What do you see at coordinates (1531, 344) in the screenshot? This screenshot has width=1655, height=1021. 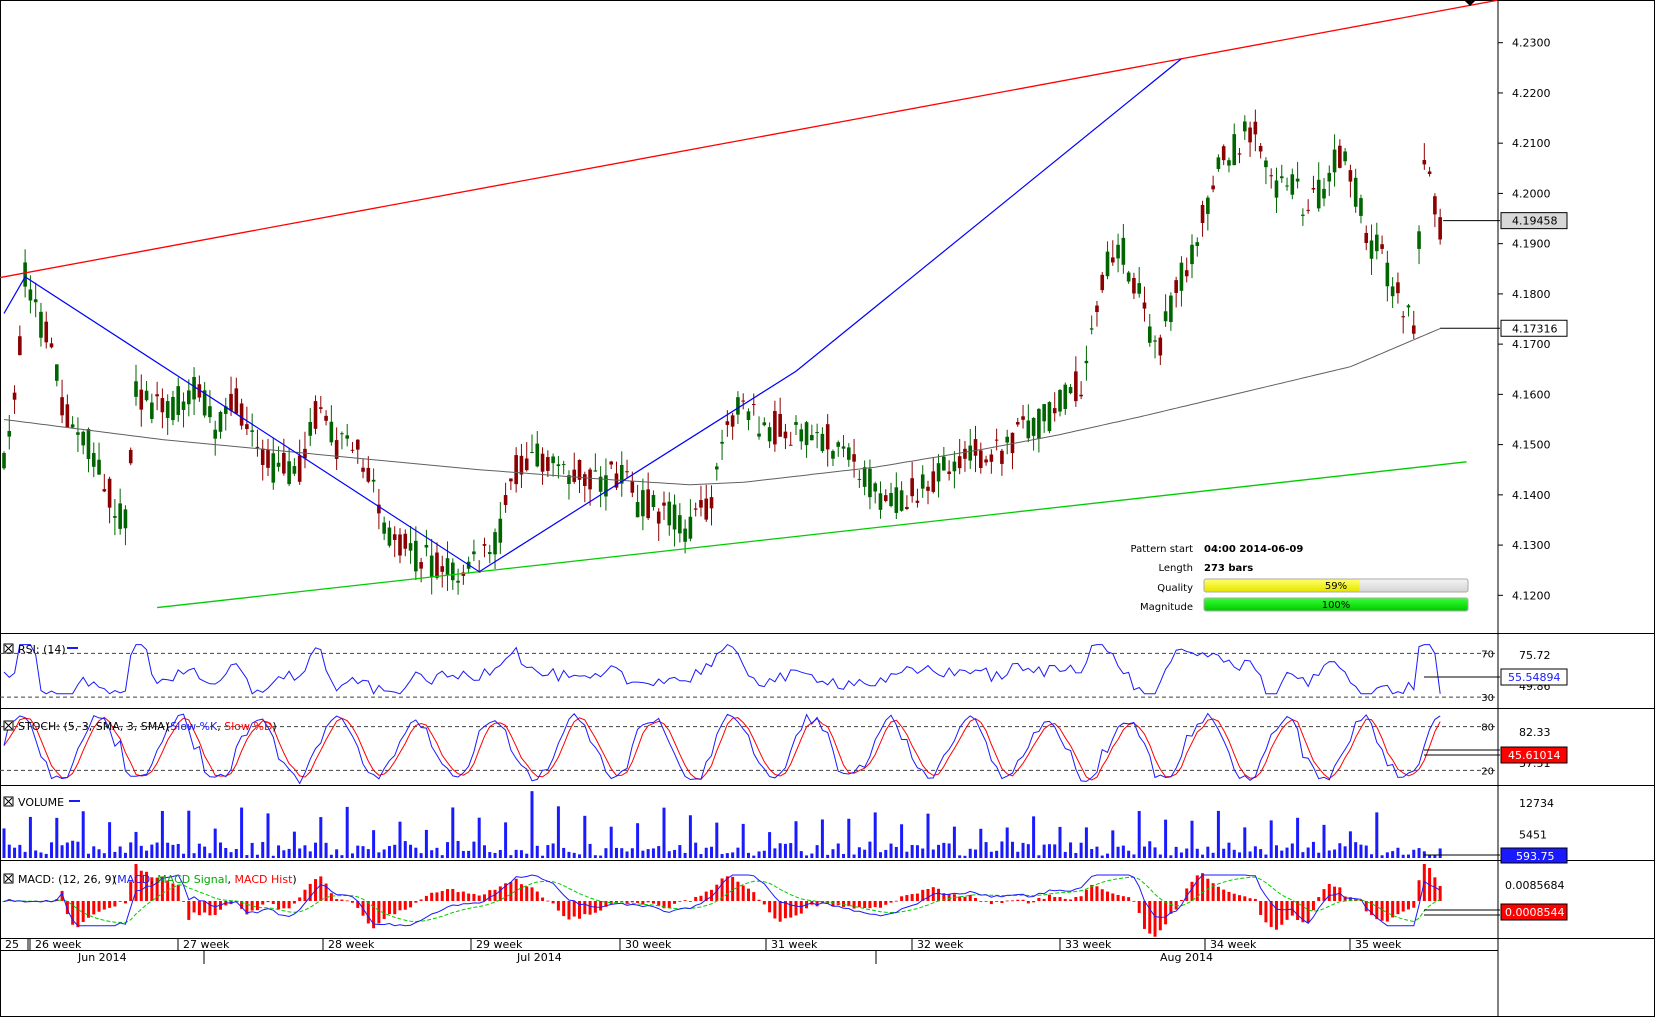 I see `price-tick-label: 4.1700` at bounding box center [1531, 344].